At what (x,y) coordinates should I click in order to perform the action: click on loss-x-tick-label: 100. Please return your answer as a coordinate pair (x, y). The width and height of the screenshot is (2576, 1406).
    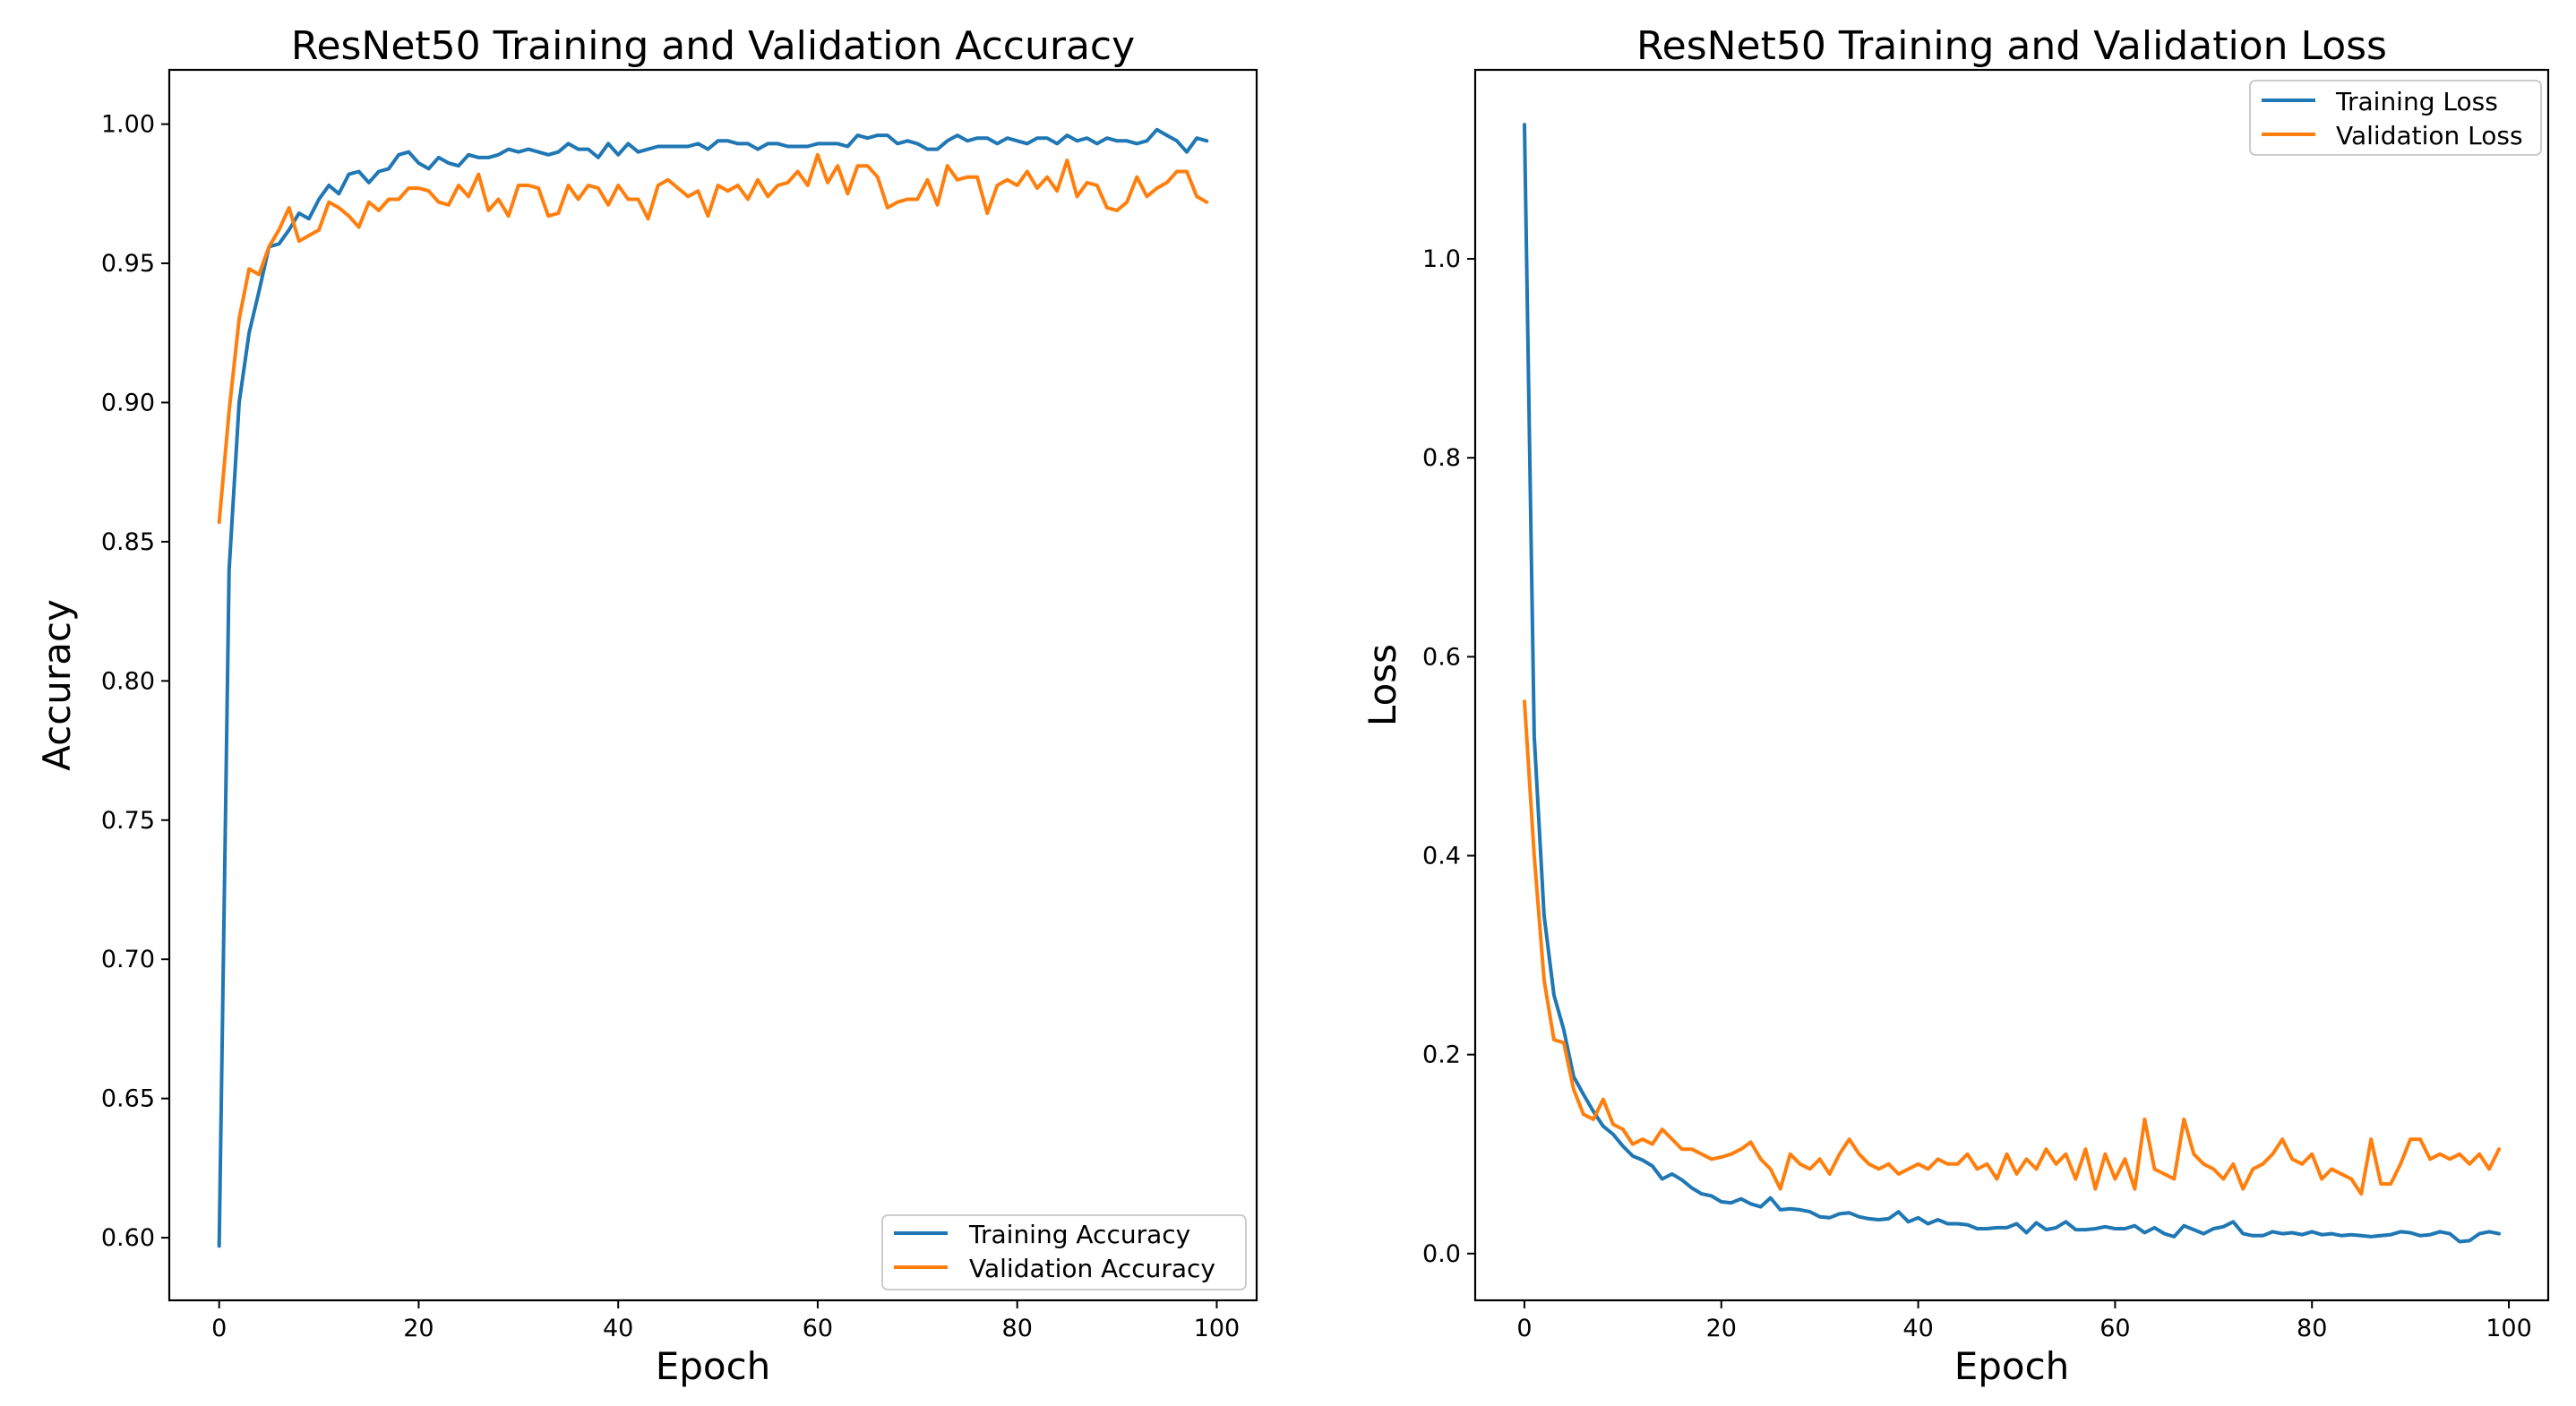
    Looking at the image, I should click on (2509, 1328).